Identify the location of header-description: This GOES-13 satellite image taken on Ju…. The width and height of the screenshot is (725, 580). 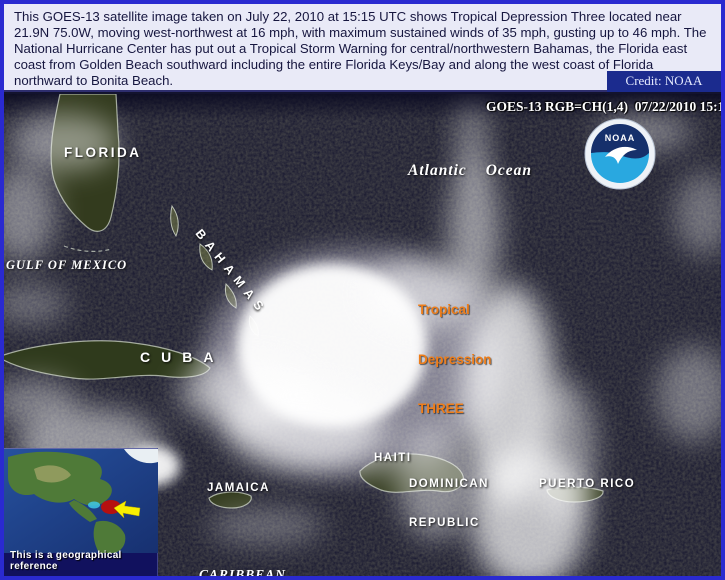
(360, 48).